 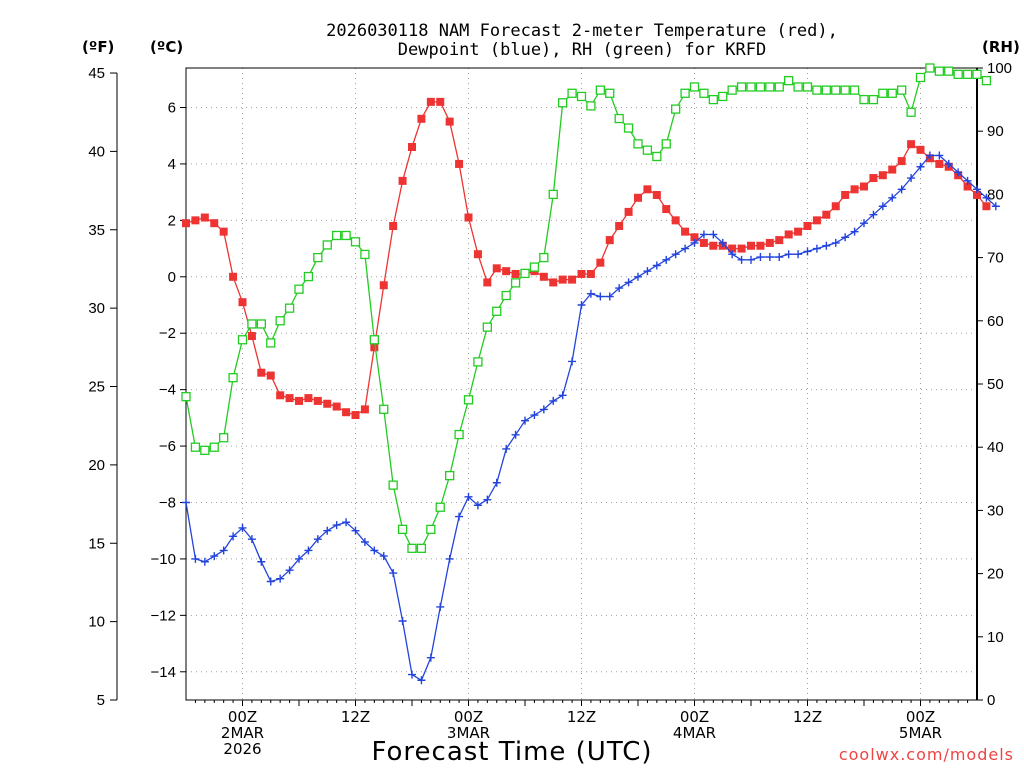 I want to click on rh-tick-label: 90, so click(x=995, y=131).